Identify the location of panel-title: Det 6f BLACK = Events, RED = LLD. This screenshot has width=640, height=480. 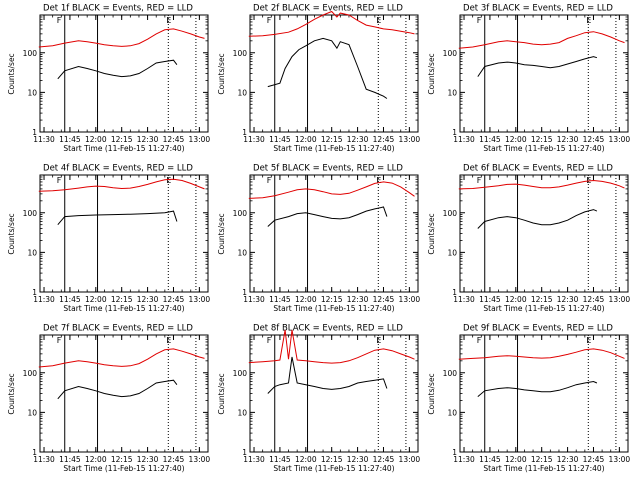
(538, 169).